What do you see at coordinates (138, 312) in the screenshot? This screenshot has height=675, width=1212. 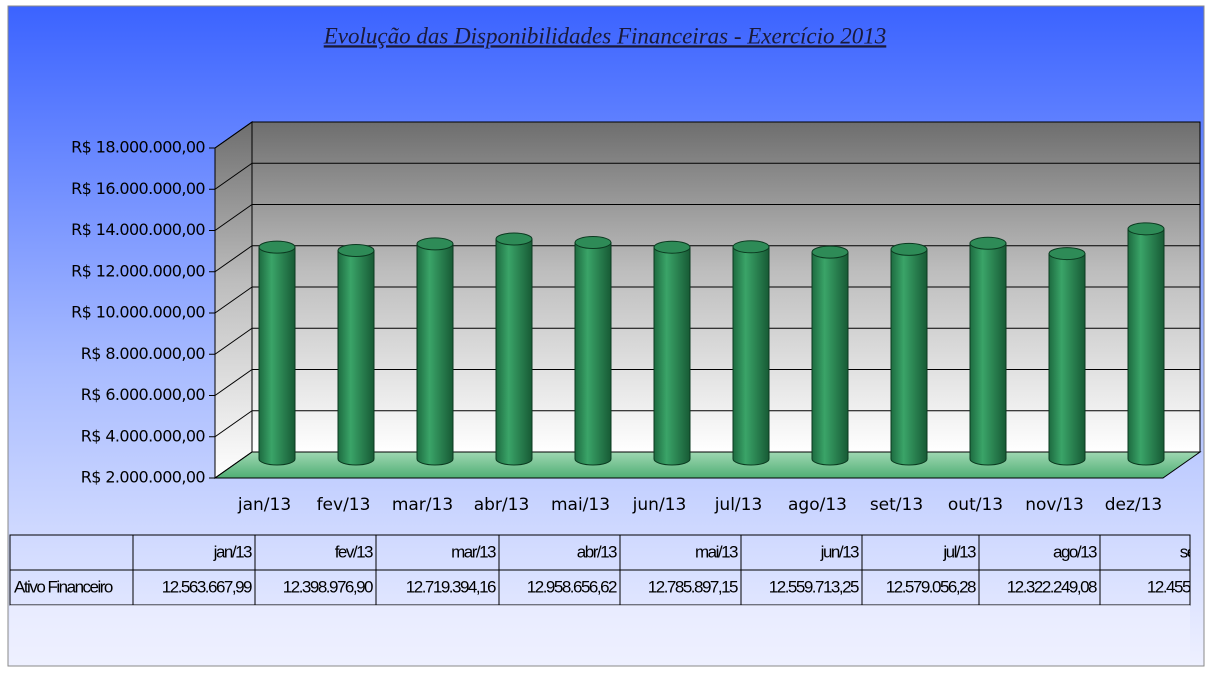 I see `y-tick-label: R$ 10.000.000,00` at bounding box center [138, 312].